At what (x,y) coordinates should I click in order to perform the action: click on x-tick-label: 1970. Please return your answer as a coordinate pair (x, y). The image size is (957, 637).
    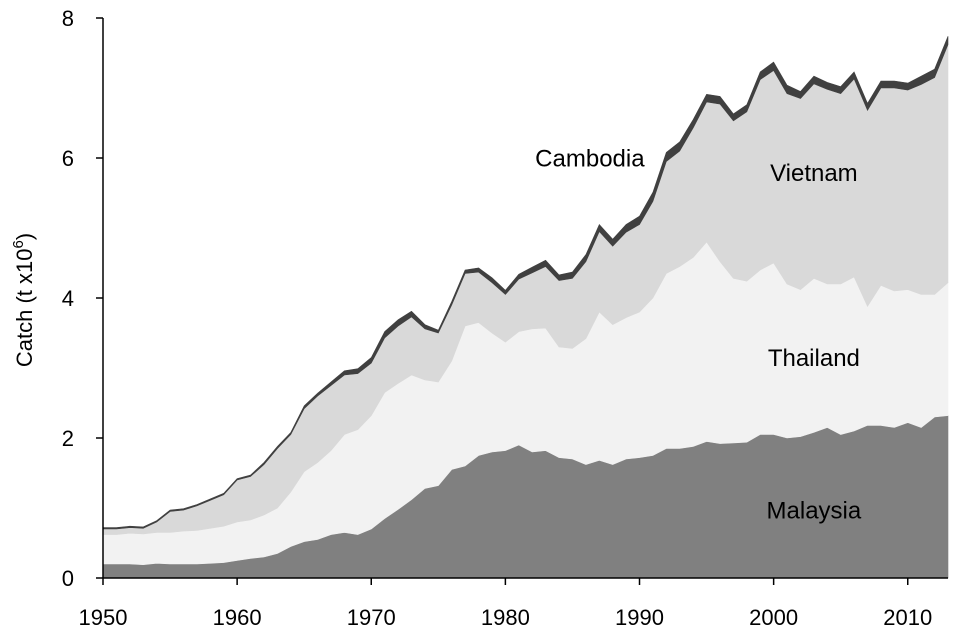
    Looking at the image, I should click on (371, 617).